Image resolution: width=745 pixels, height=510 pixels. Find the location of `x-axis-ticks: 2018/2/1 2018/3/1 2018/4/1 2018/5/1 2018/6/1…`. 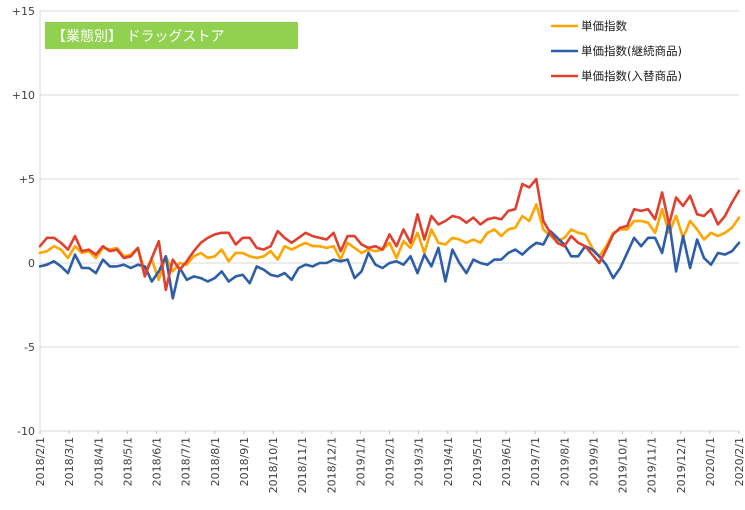

x-axis-ticks: 2018/2/1 2018/3/1 2018/4/1 2018/5/1 2018/6/1… is located at coordinates (389, 462).